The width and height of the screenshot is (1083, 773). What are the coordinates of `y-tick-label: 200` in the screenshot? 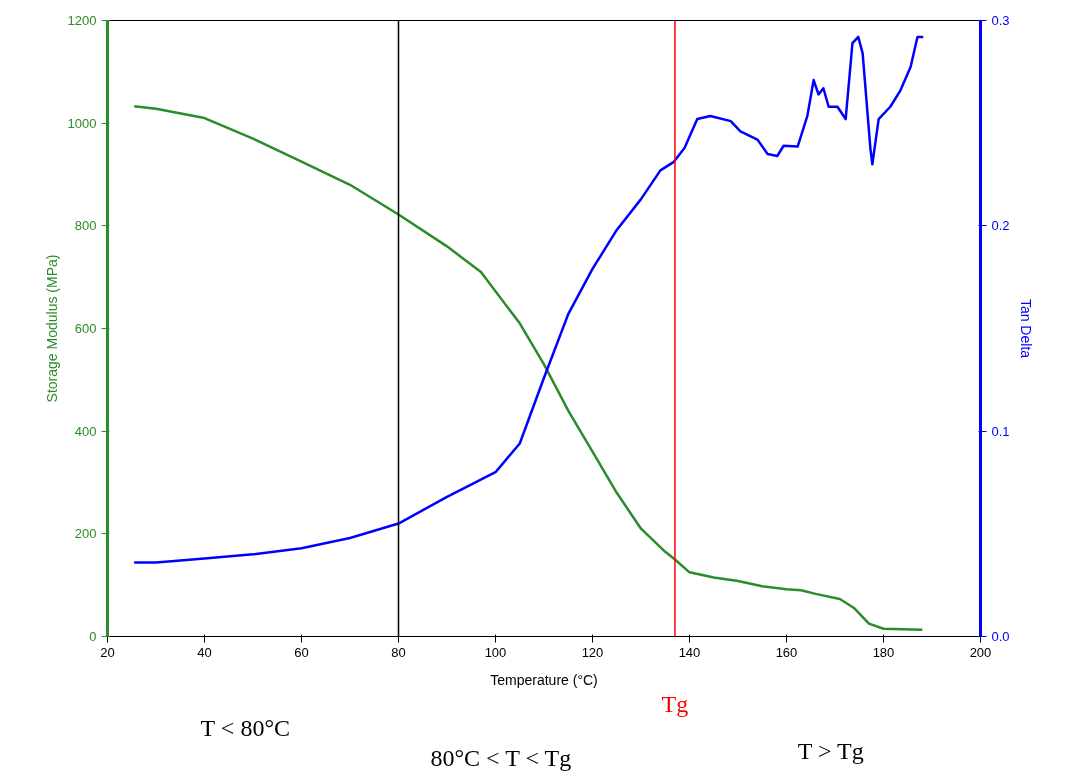 It's located at (85, 534).